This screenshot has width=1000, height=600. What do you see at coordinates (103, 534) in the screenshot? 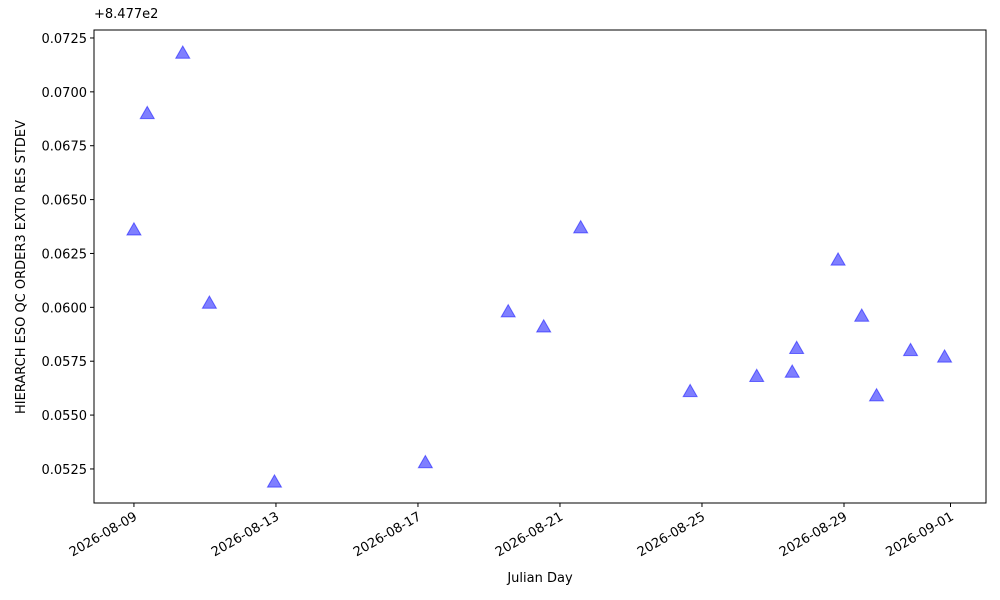
I see `x-tick-label: 2026-08-09` at bounding box center [103, 534].